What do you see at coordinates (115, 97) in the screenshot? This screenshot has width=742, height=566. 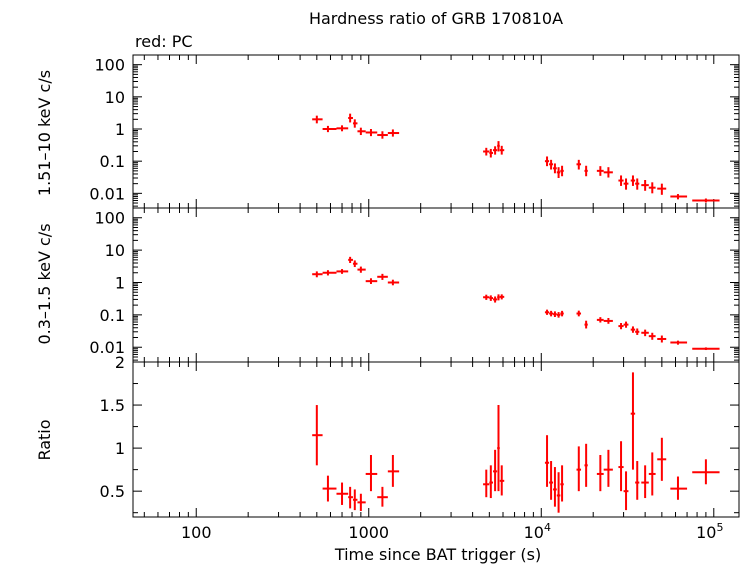 I see `y-tick-label: 10` at bounding box center [115, 97].